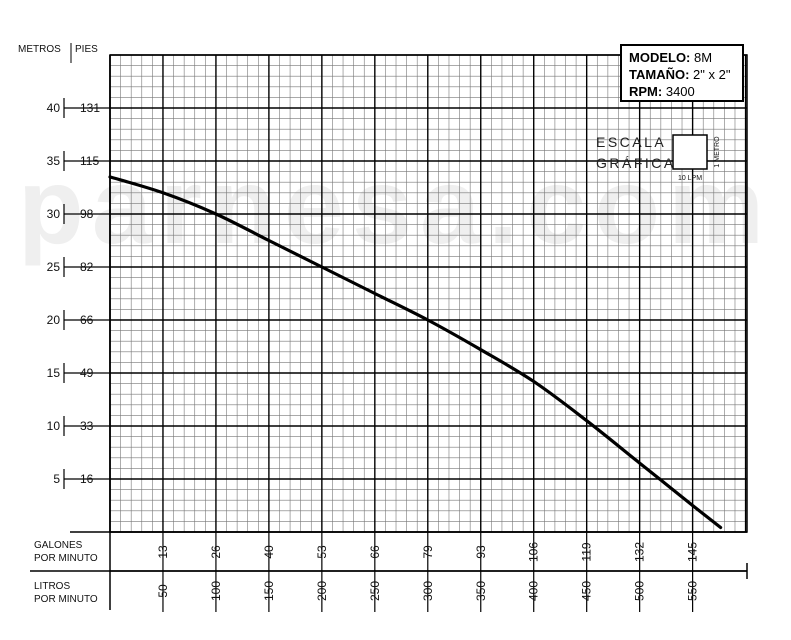  I want to click on rpm-row: RPM: 3400, so click(685, 91).